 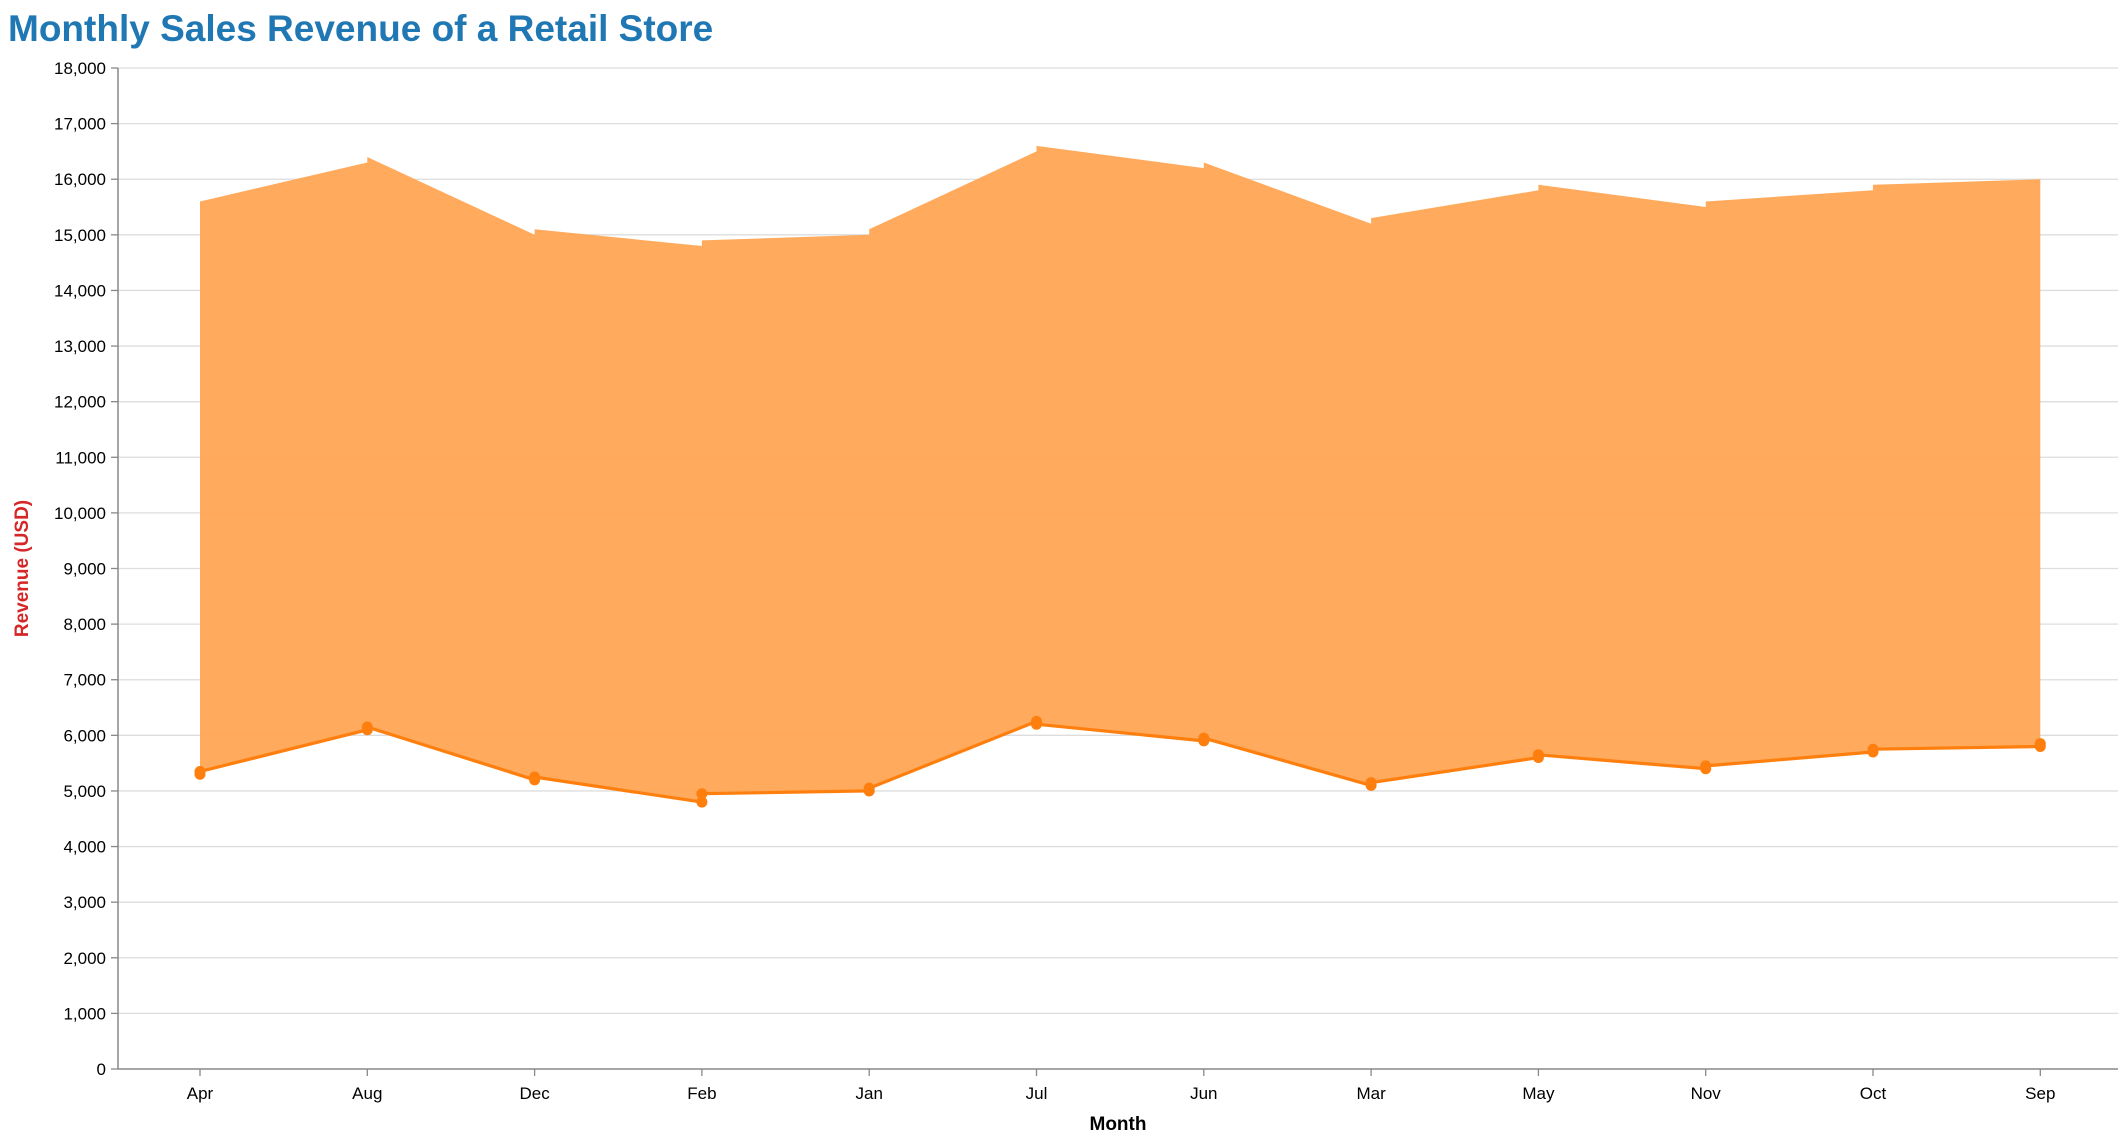 What do you see at coordinates (84, 1013) in the screenshot?
I see `y-tick-label: 1,000` at bounding box center [84, 1013].